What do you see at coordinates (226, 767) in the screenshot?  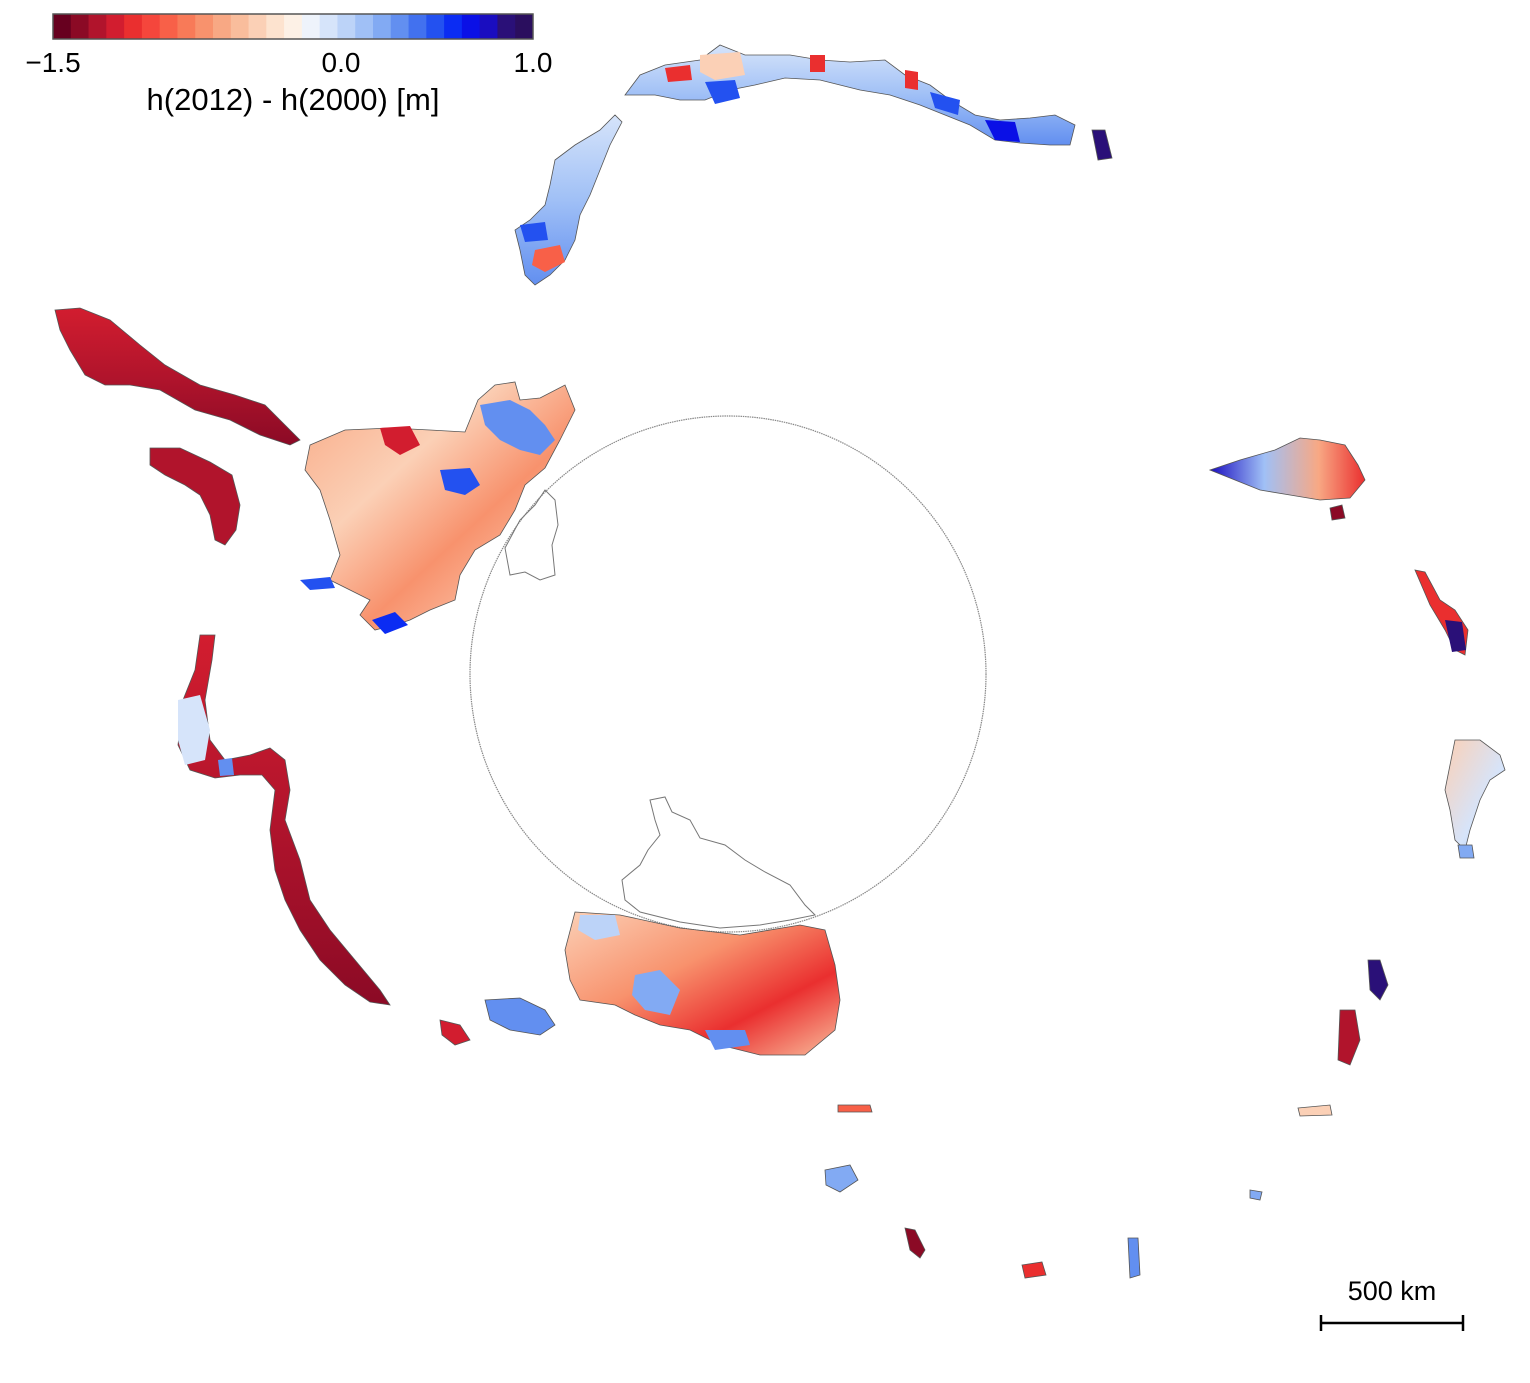 I see `amundsen-blue-patch` at bounding box center [226, 767].